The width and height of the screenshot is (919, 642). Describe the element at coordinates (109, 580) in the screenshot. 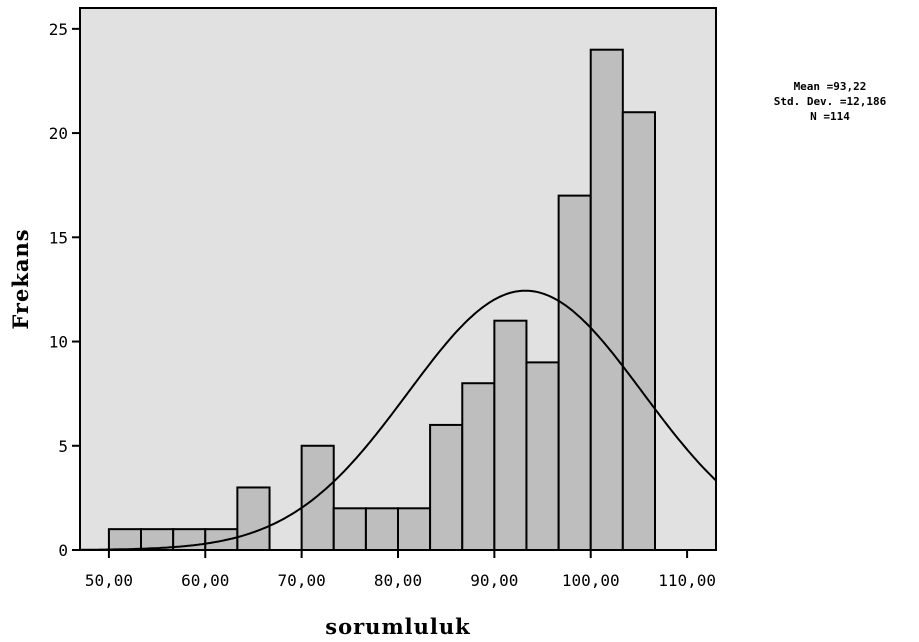

I see `x-tick-label: 50,00` at that location.